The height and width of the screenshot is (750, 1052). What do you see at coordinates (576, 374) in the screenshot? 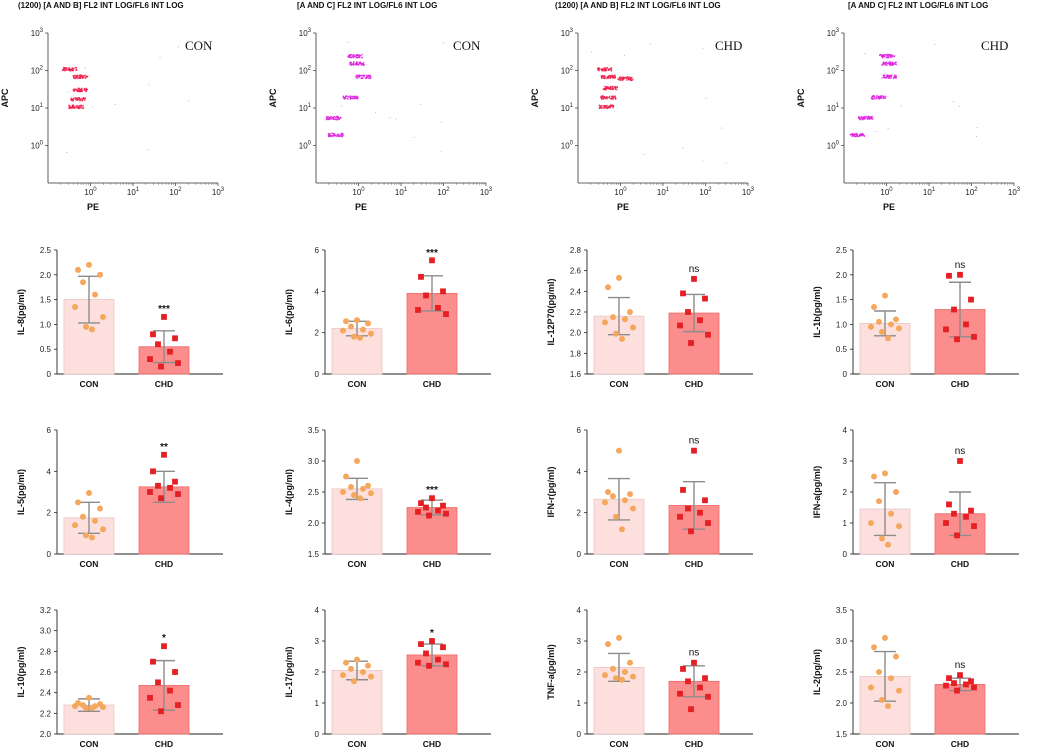
I see `y-tick-label: 1.6` at bounding box center [576, 374].